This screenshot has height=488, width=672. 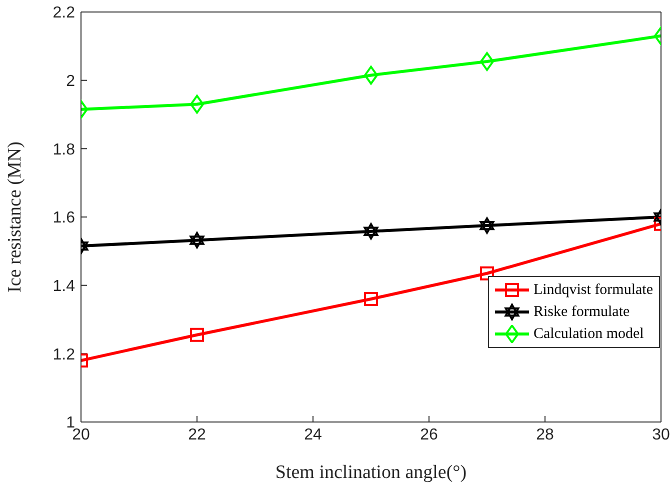 What do you see at coordinates (313, 435) in the screenshot?
I see `x-tick-label: 24` at bounding box center [313, 435].